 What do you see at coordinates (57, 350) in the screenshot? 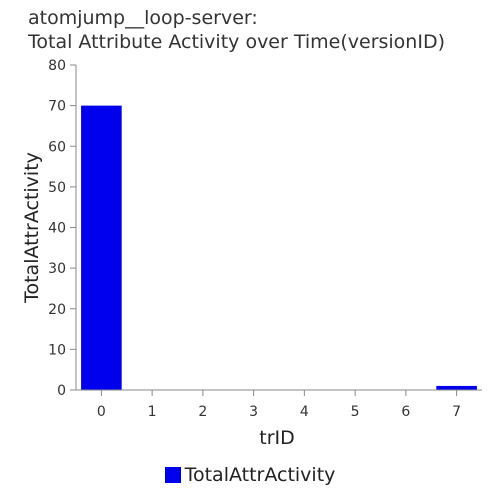
I see `y-tick-label: 10` at bounding box center [57, 350].